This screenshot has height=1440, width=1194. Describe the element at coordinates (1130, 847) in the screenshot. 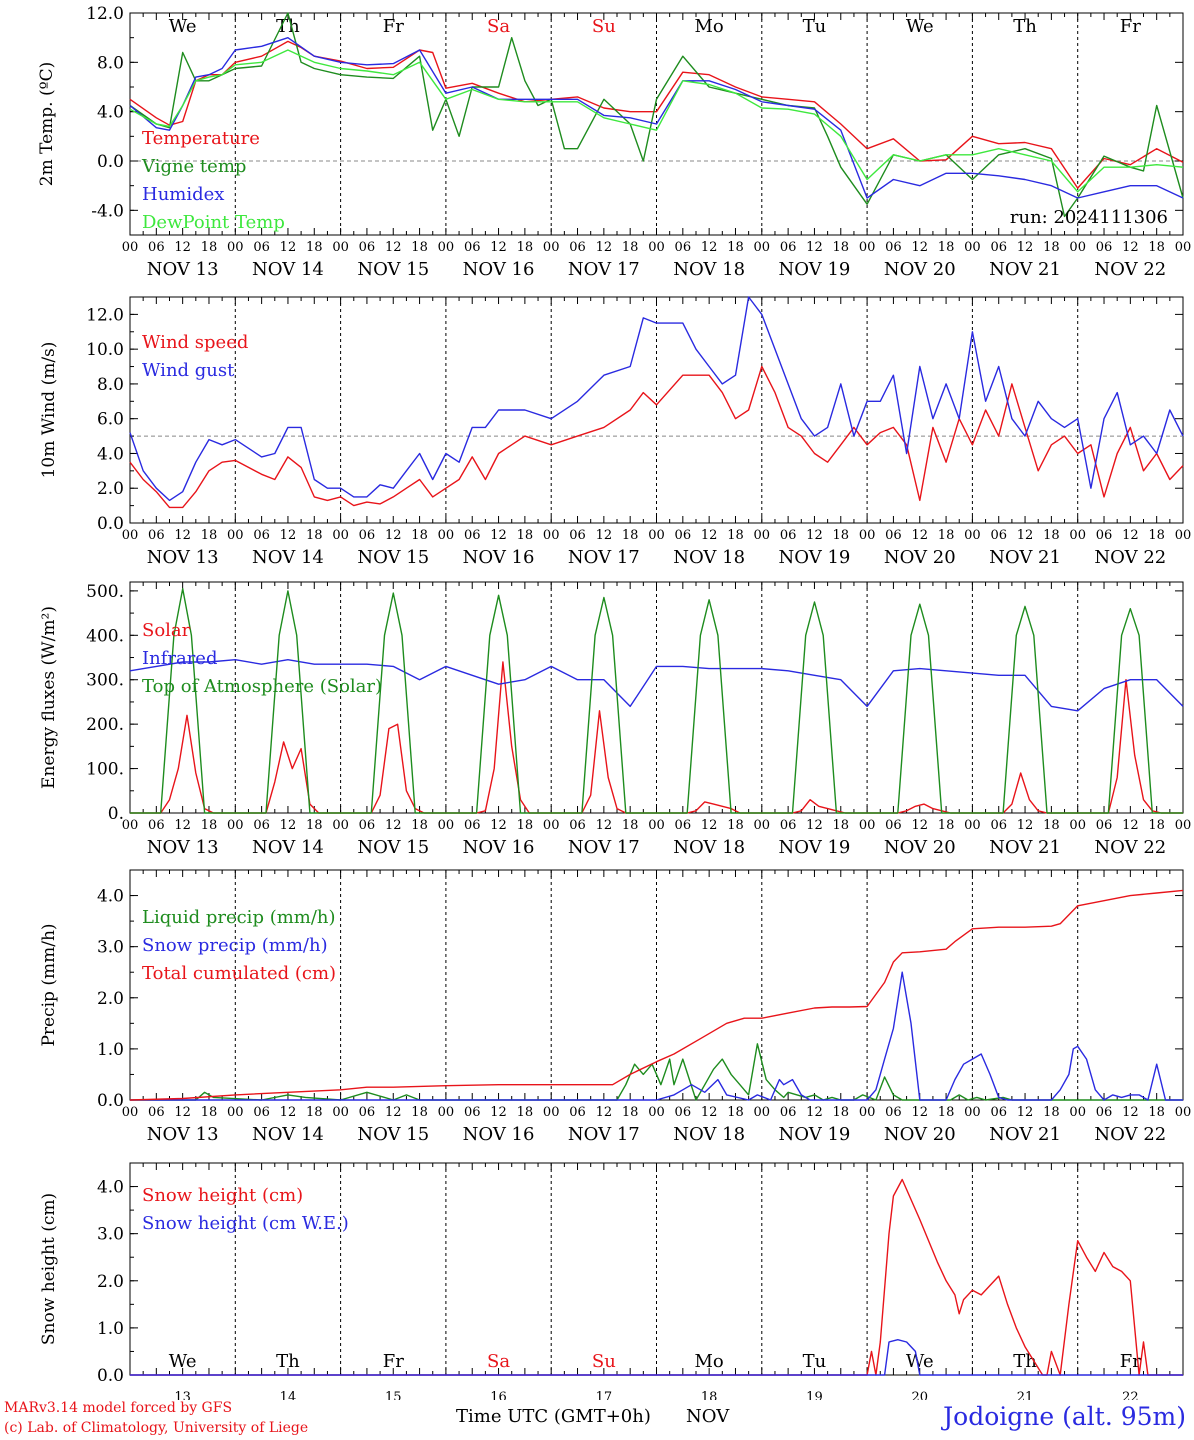

I see `date-label: NOV 22` at that location.